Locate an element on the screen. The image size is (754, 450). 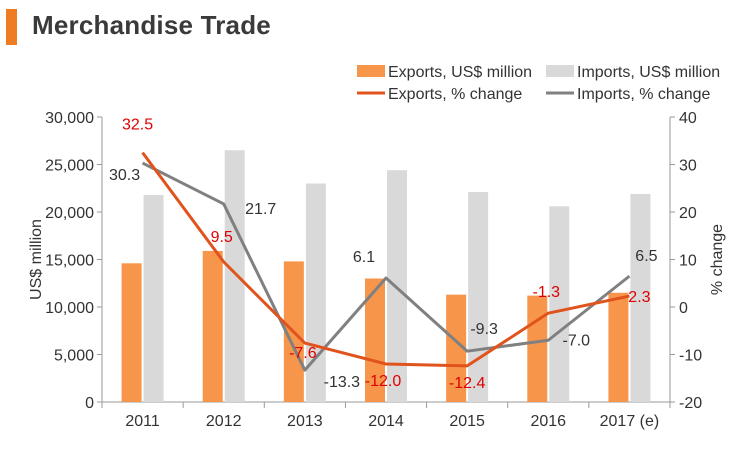
left-tick-label: 20,000 is located at coordinates (69, 213).